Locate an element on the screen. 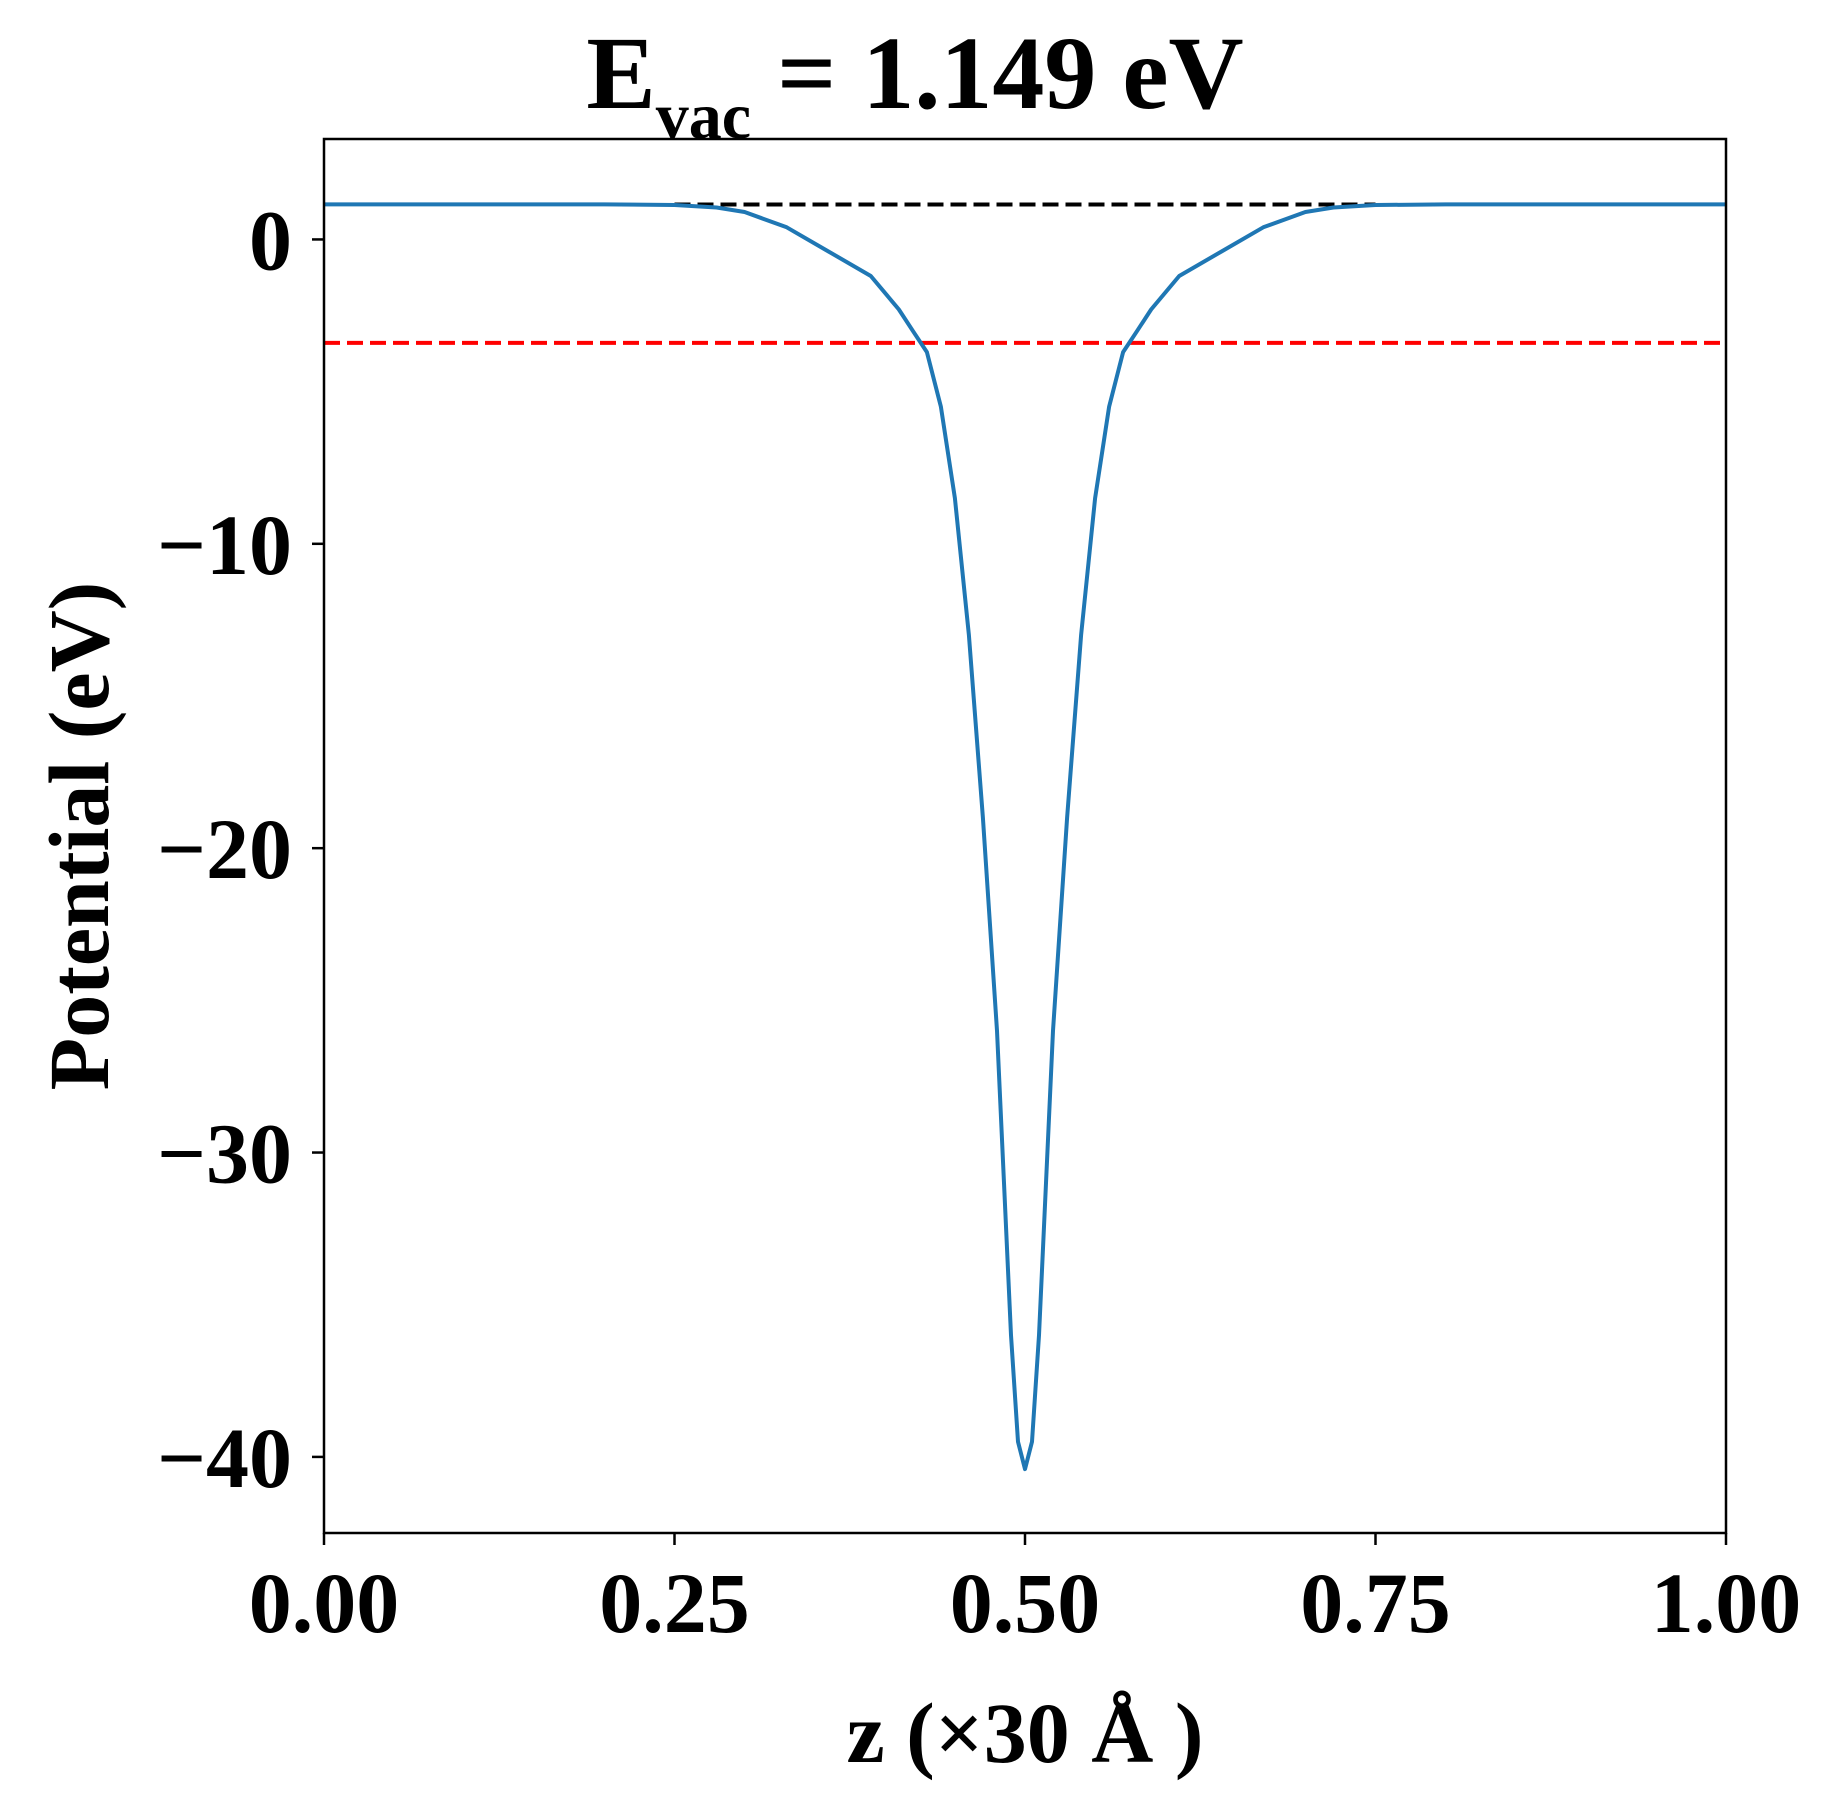 The image size is (1833, 1794). title-suffix: = 1.149 eV is located at coordinates (997, 73).